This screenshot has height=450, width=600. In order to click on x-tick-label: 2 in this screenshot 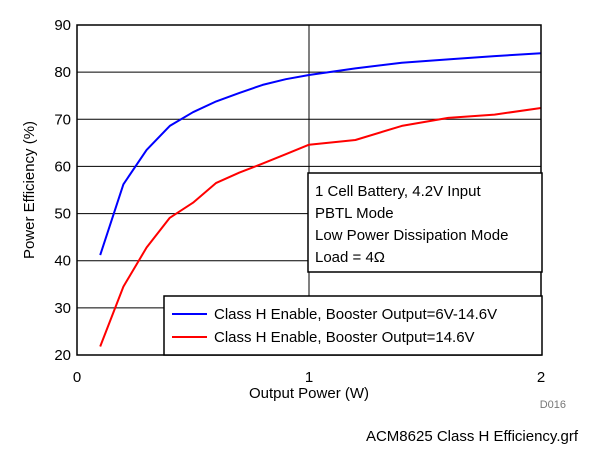, I will do `click(541, 377)`.